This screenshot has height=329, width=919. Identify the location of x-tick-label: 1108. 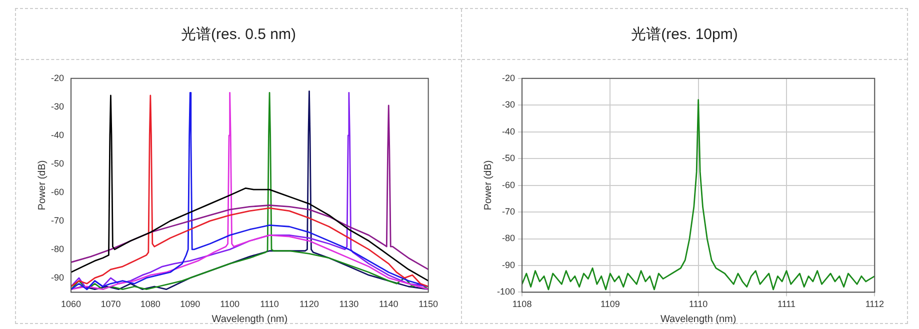
(522, 304).